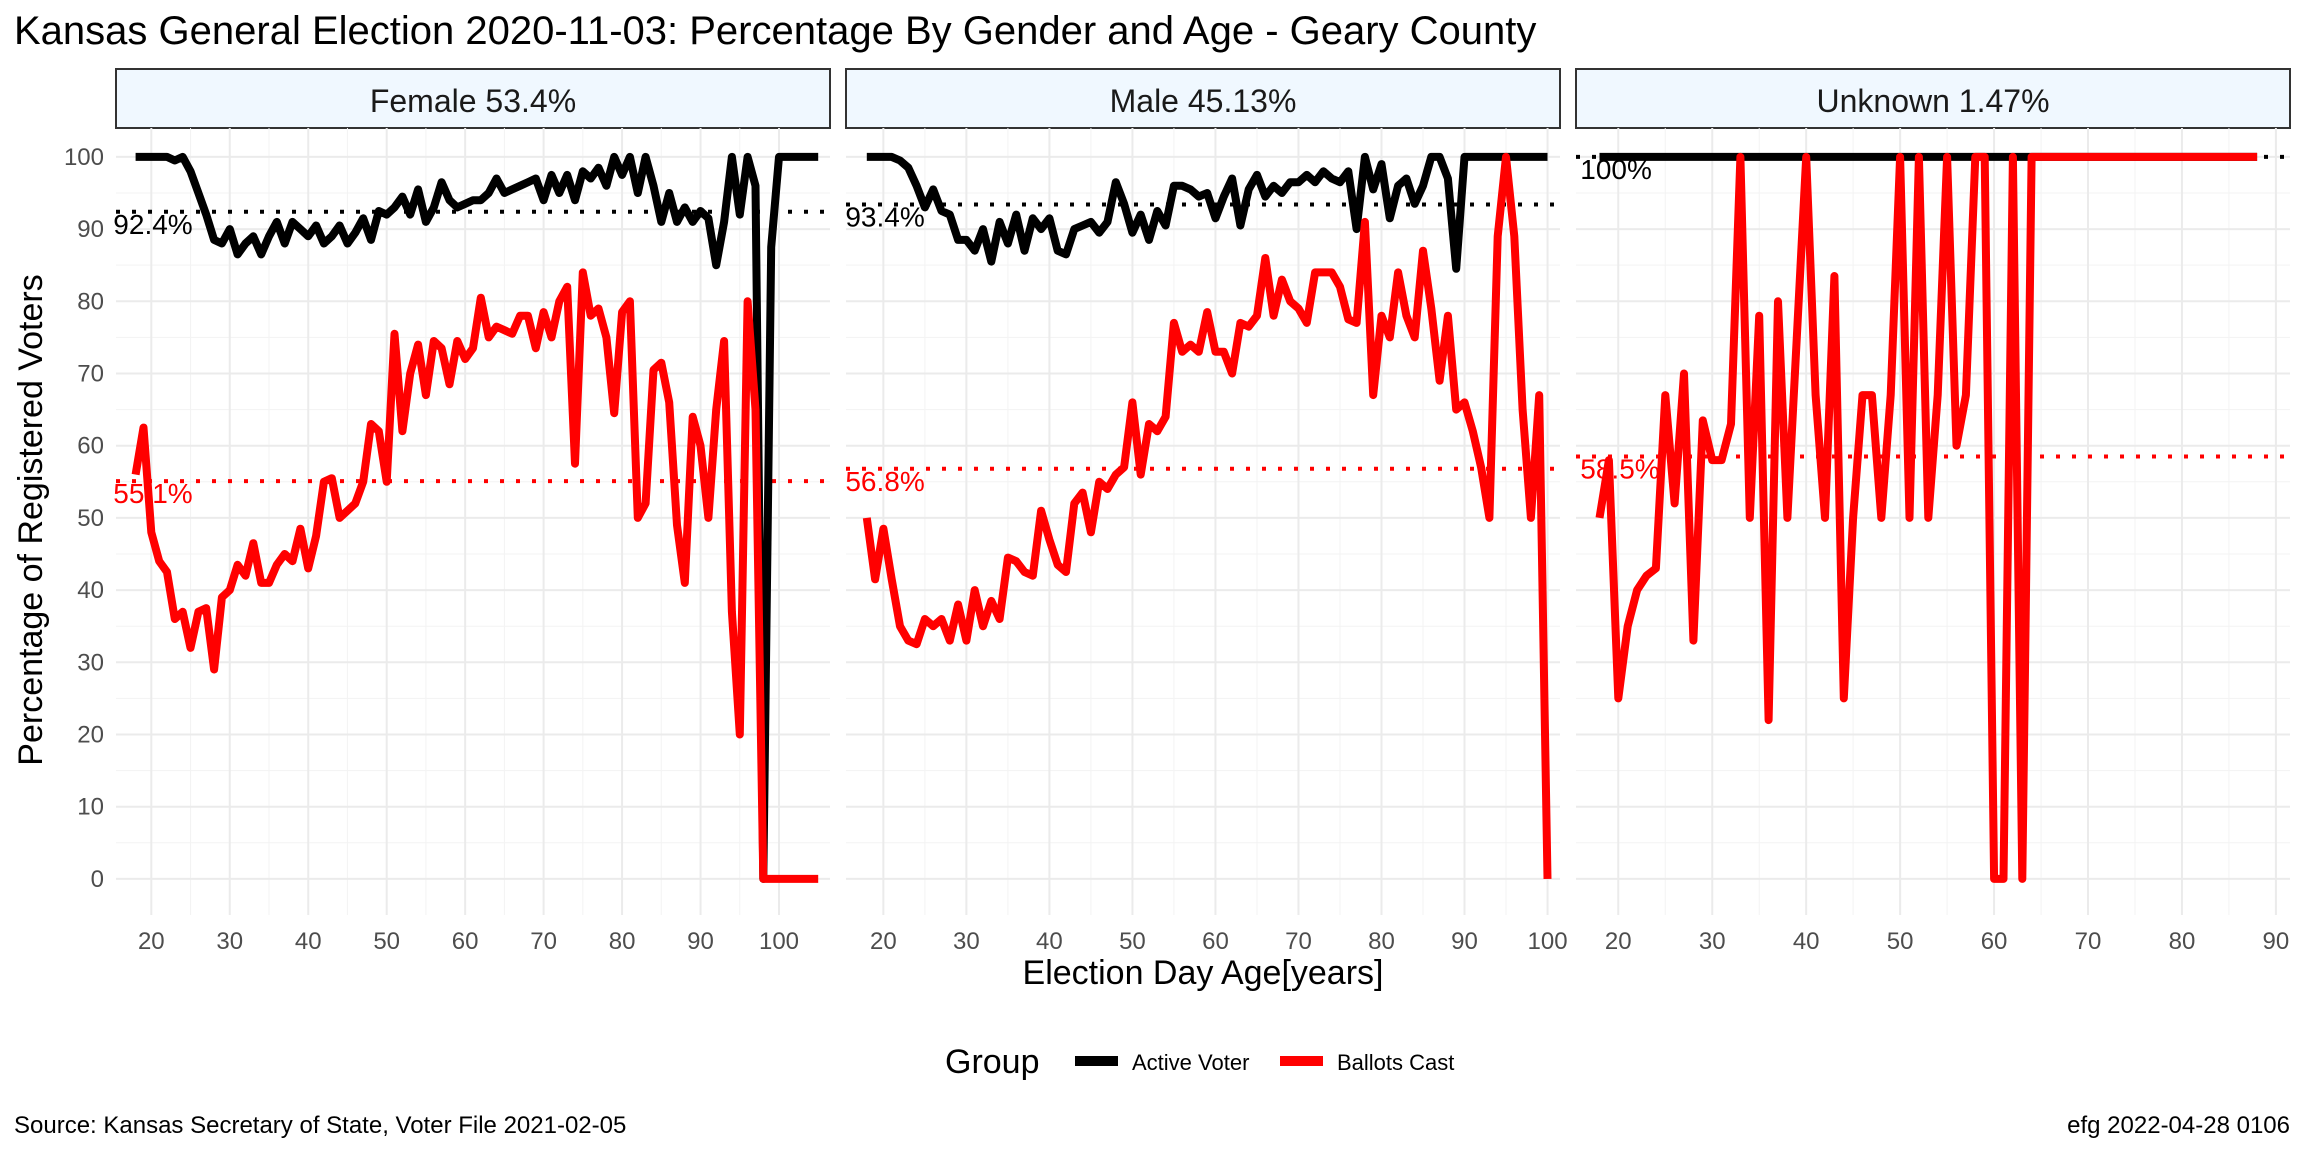 The height and width of the screenshot is (1152, 2304). I want to click on ballots-cast-mean-label: 55.1%, so click(152, 493).